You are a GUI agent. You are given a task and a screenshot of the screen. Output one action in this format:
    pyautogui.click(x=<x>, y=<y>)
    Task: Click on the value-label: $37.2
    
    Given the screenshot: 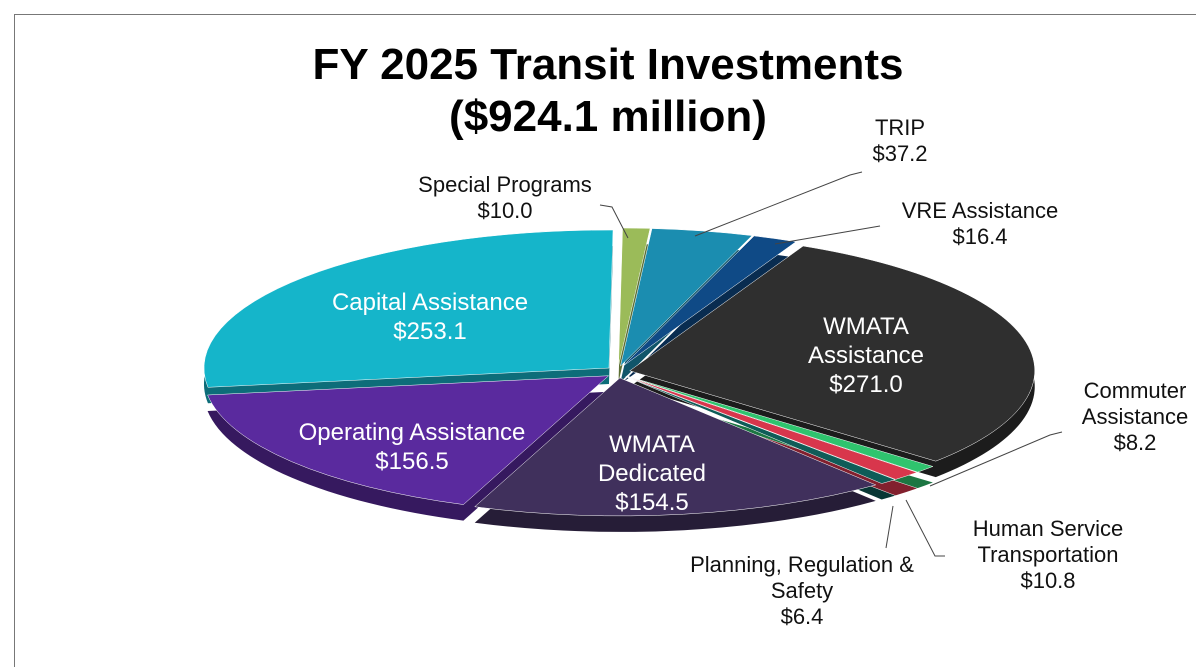 What is the action you would take?
    pyautogui.click(x=900, y=153)
    